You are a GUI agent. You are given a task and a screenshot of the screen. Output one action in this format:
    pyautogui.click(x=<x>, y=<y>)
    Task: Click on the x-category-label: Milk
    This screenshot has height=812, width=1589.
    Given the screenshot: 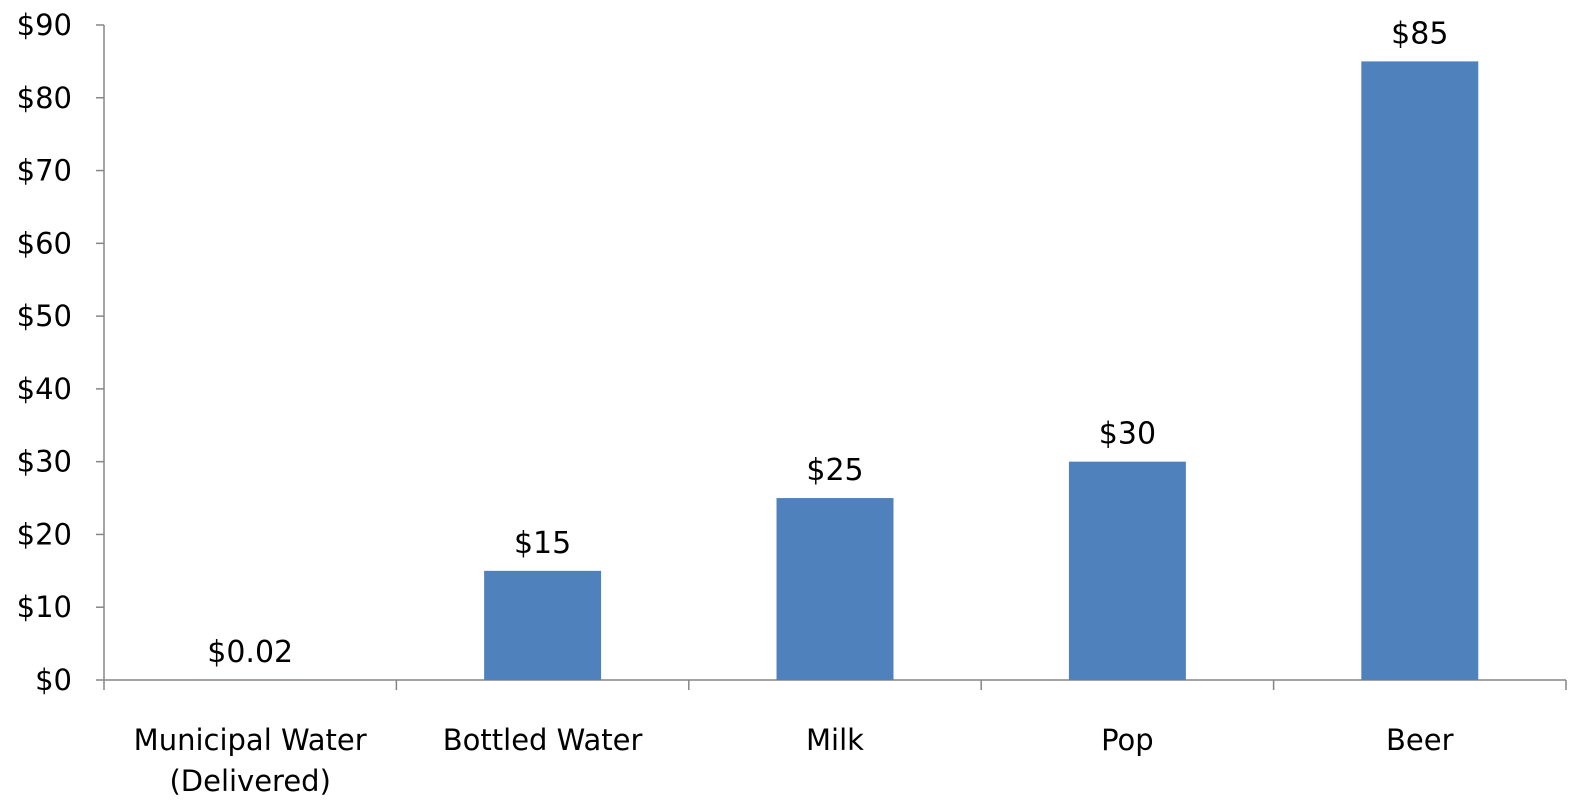 What is the action you would take?
    pyautogui.click(x=835, y=740)
    